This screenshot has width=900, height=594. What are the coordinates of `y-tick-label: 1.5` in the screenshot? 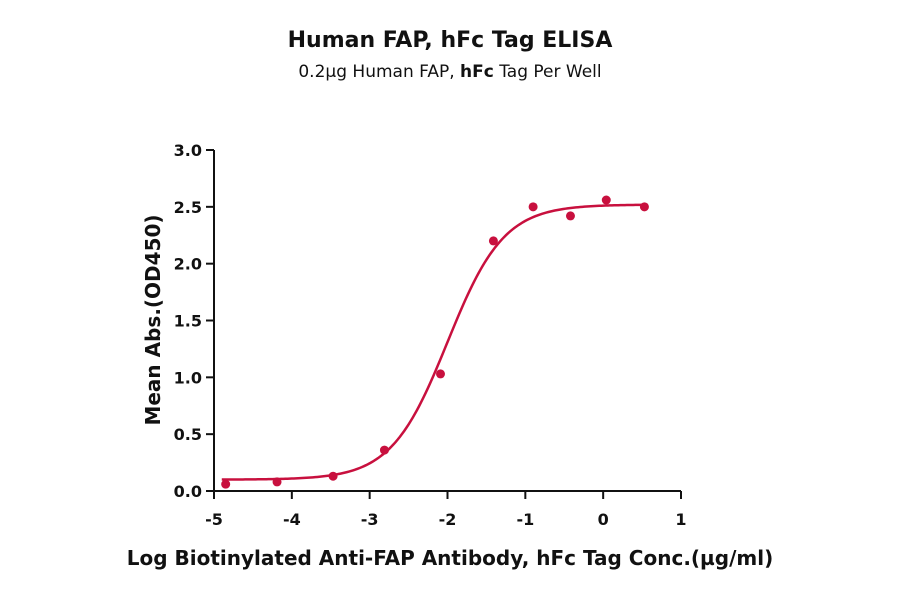 It's located at (188, 321).